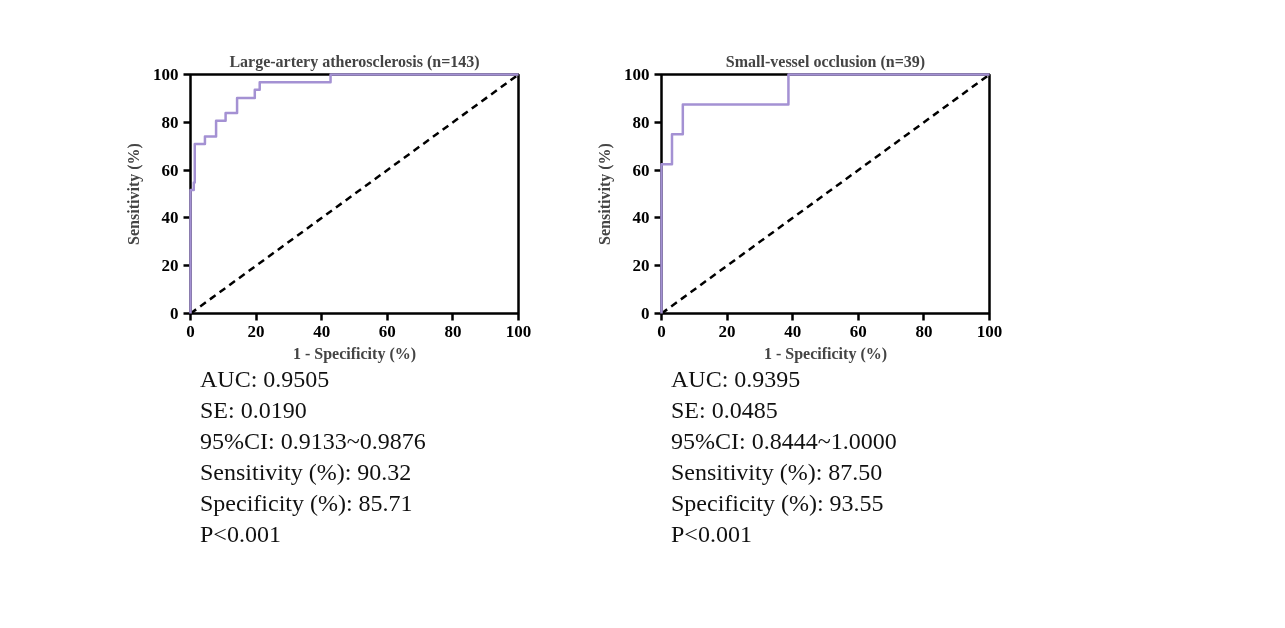 The height and width of the screenshot is (628, 1285). Describe the element at coordinates (354, 61) in the screenshot. I see `chart-title: Large-artery atherosclerosis (n=143)` at that location.